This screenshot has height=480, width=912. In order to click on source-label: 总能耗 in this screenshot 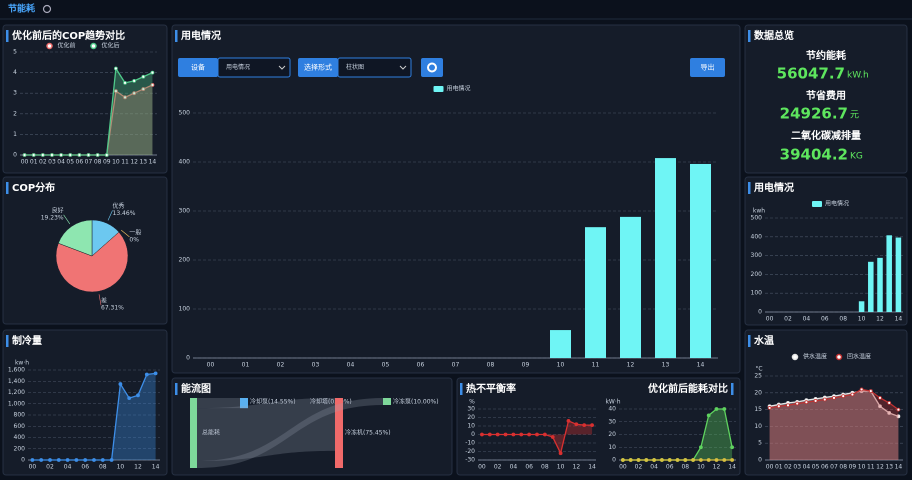, I will do `click(211, 433)`.